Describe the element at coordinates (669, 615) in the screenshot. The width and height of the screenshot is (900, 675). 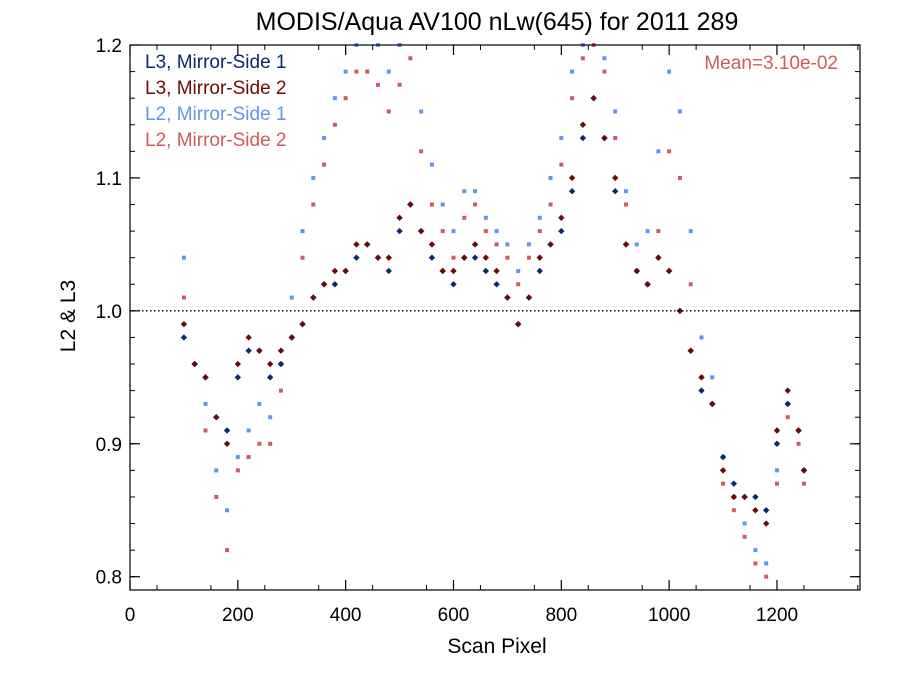
I see `x-tick-label: 1000` at that location.